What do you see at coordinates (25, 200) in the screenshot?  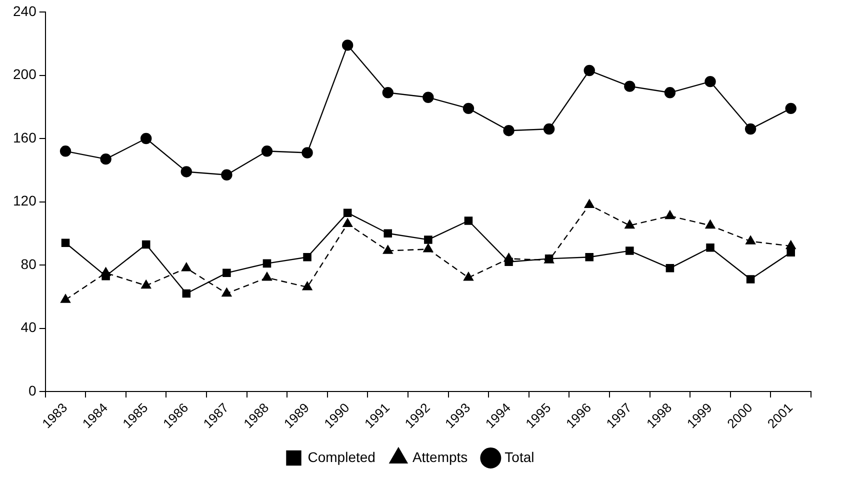 I see `y-tick-label: 120` at bounding box center [25, 200].